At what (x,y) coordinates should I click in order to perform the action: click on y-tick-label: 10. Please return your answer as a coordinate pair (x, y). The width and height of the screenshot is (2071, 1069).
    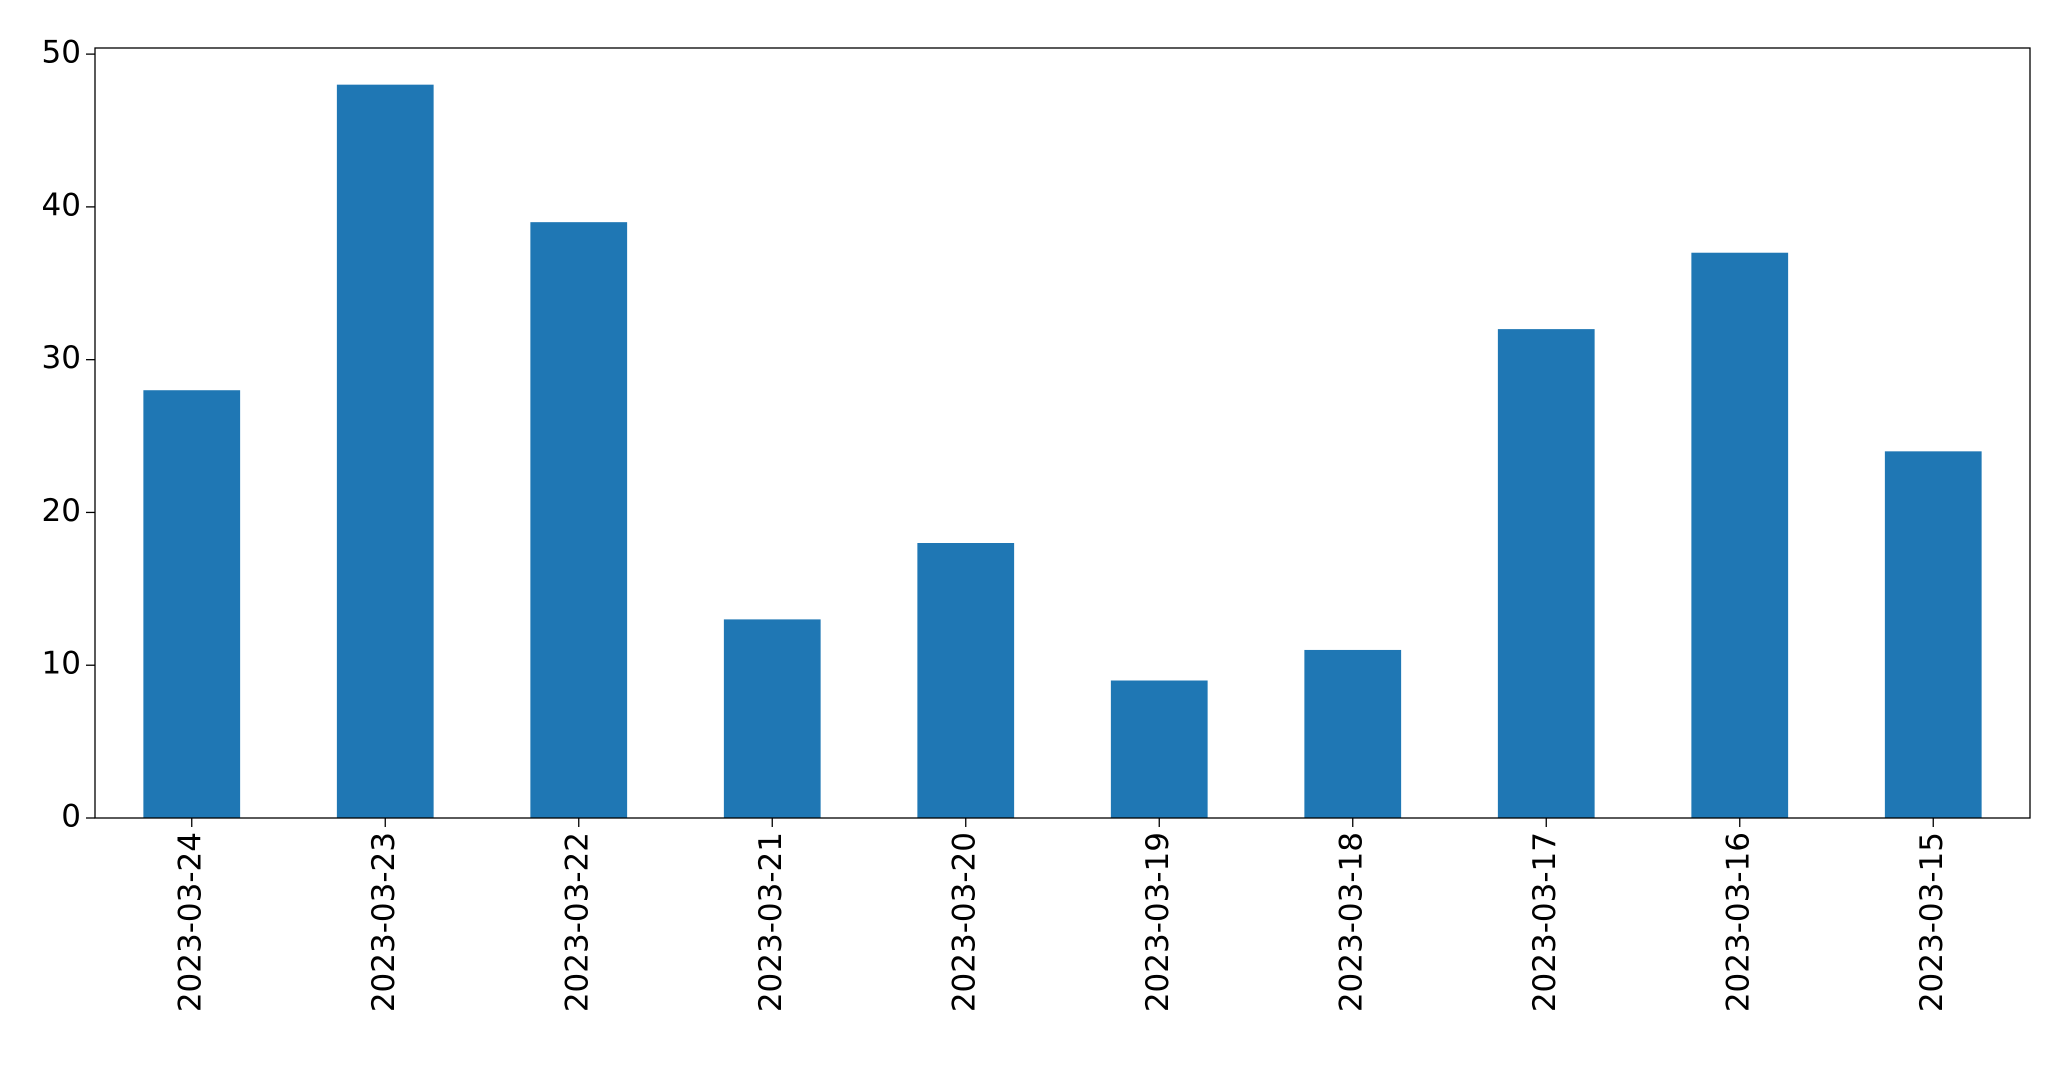
    Looking at the image, I should click on (61, 664).